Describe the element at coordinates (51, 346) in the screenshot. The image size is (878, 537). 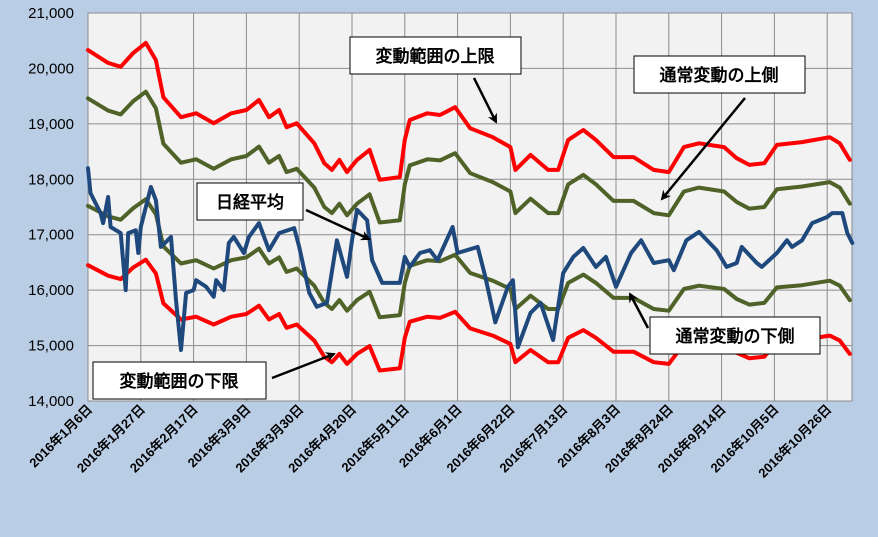
I see `y-tick-label: 15,000` at that location.